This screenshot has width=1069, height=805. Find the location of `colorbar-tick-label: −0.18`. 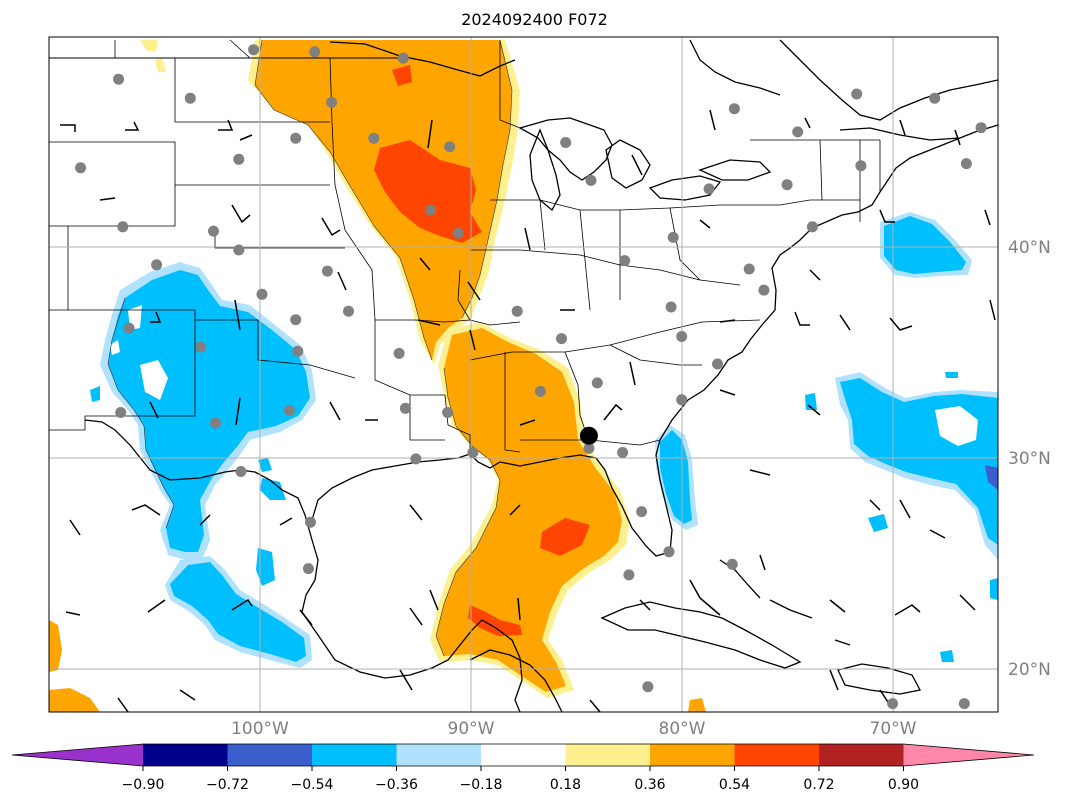

colorbar-tick-label: −0.18 is located at coordinates (481, 785).